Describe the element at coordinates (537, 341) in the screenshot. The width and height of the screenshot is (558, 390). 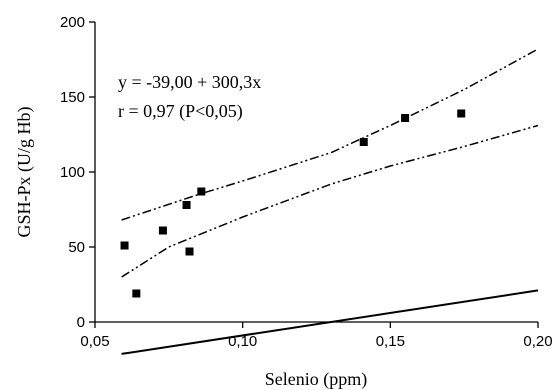
I see `x-tick-label: 0,20` at that location.